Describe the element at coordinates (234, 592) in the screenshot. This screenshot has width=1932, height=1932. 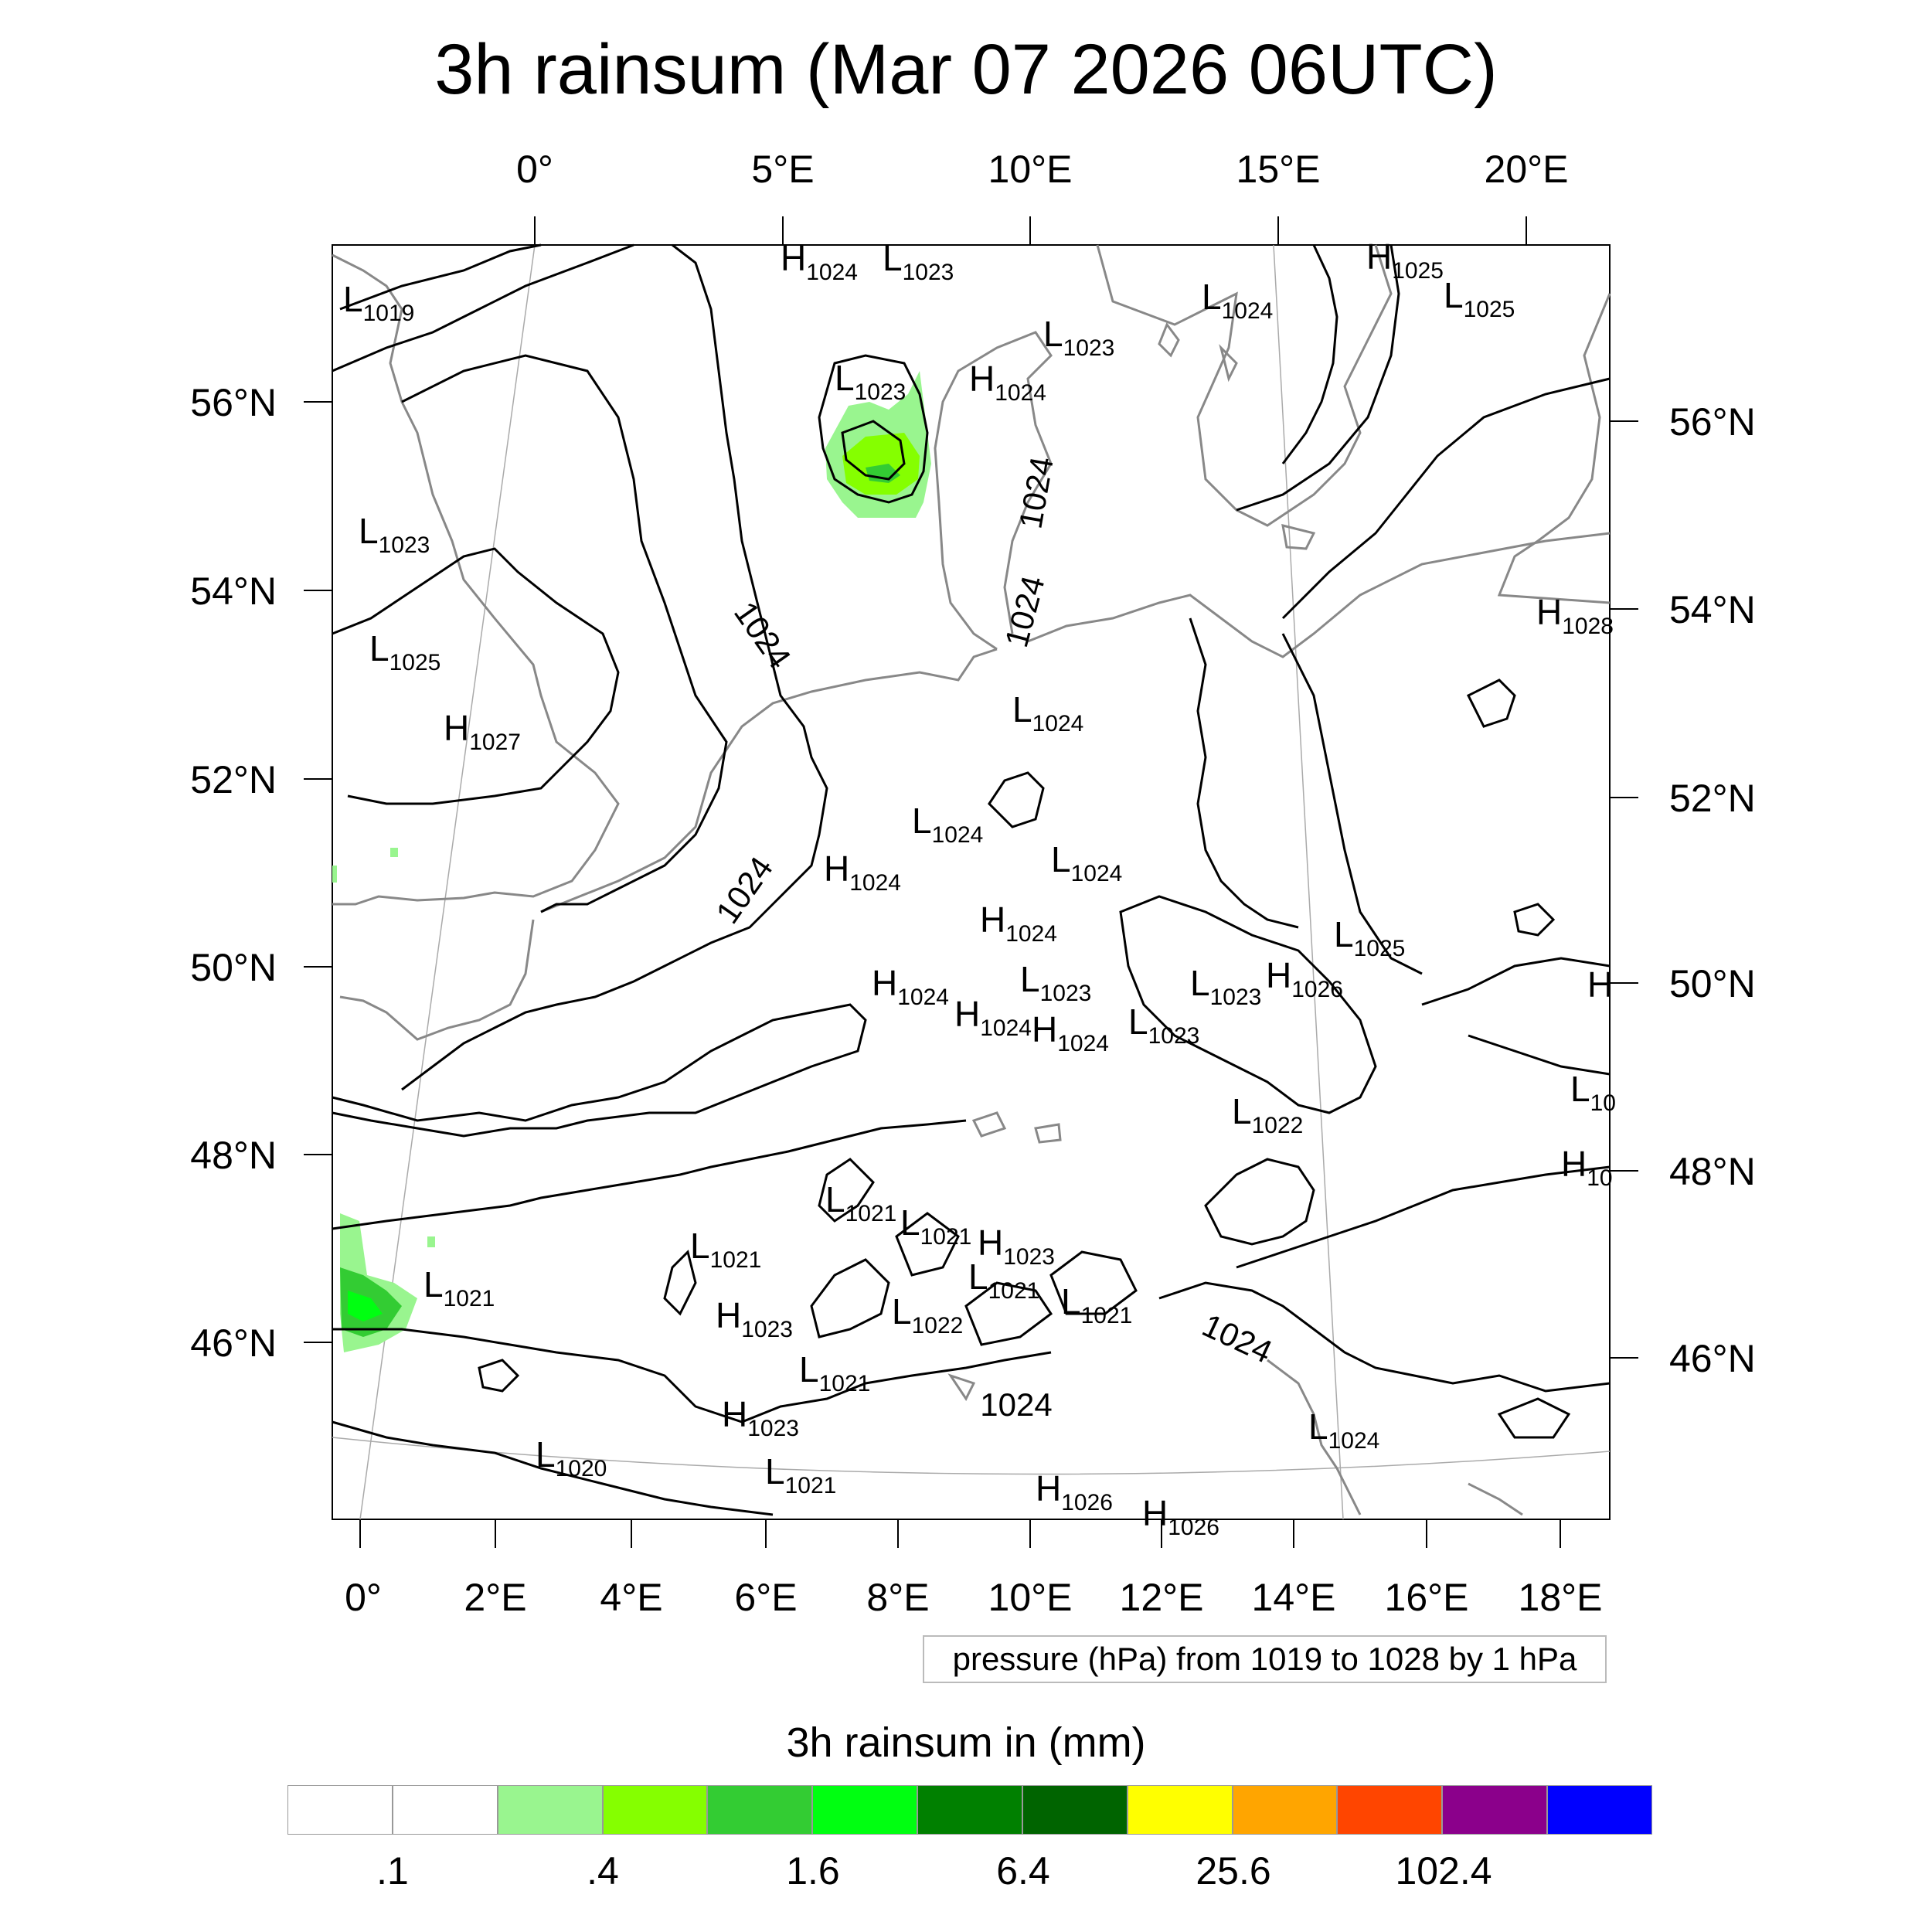
I see `tick-label-left-lat: 54°N` at that location.